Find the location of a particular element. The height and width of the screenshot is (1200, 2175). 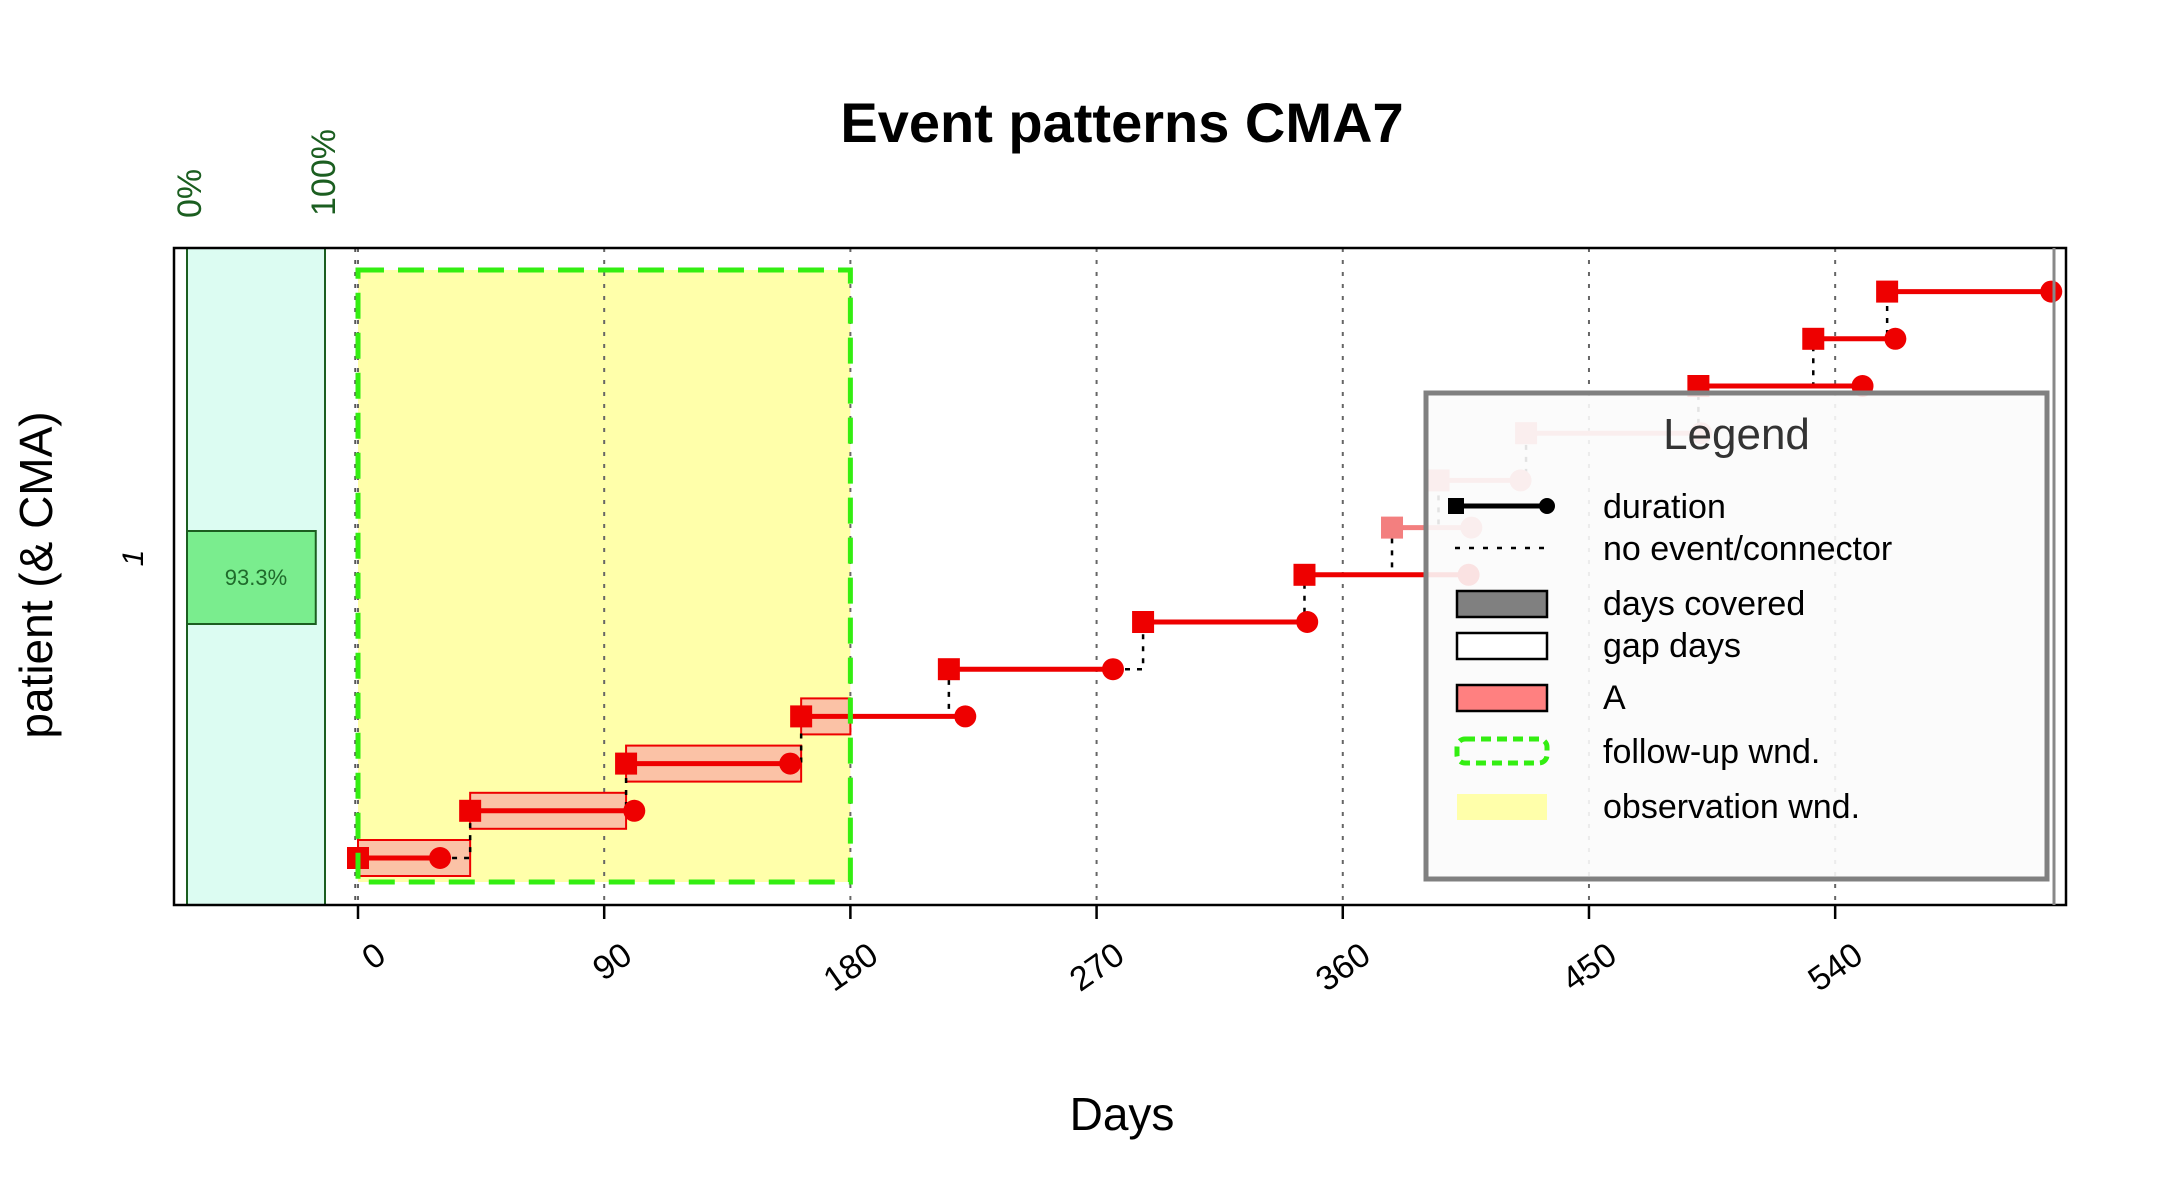

legend-symbol-end is located at coordinates (1547, 506).